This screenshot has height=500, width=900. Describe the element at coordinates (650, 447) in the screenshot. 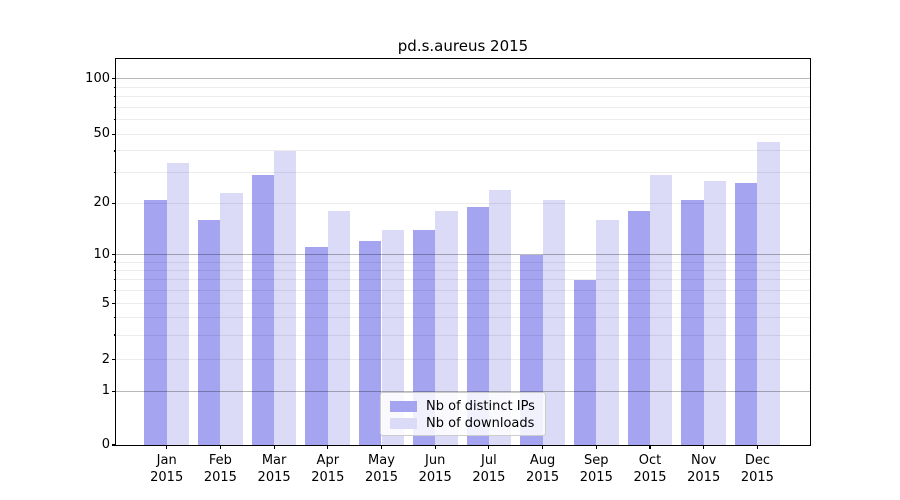

I see `x-tick-oct` at that location.